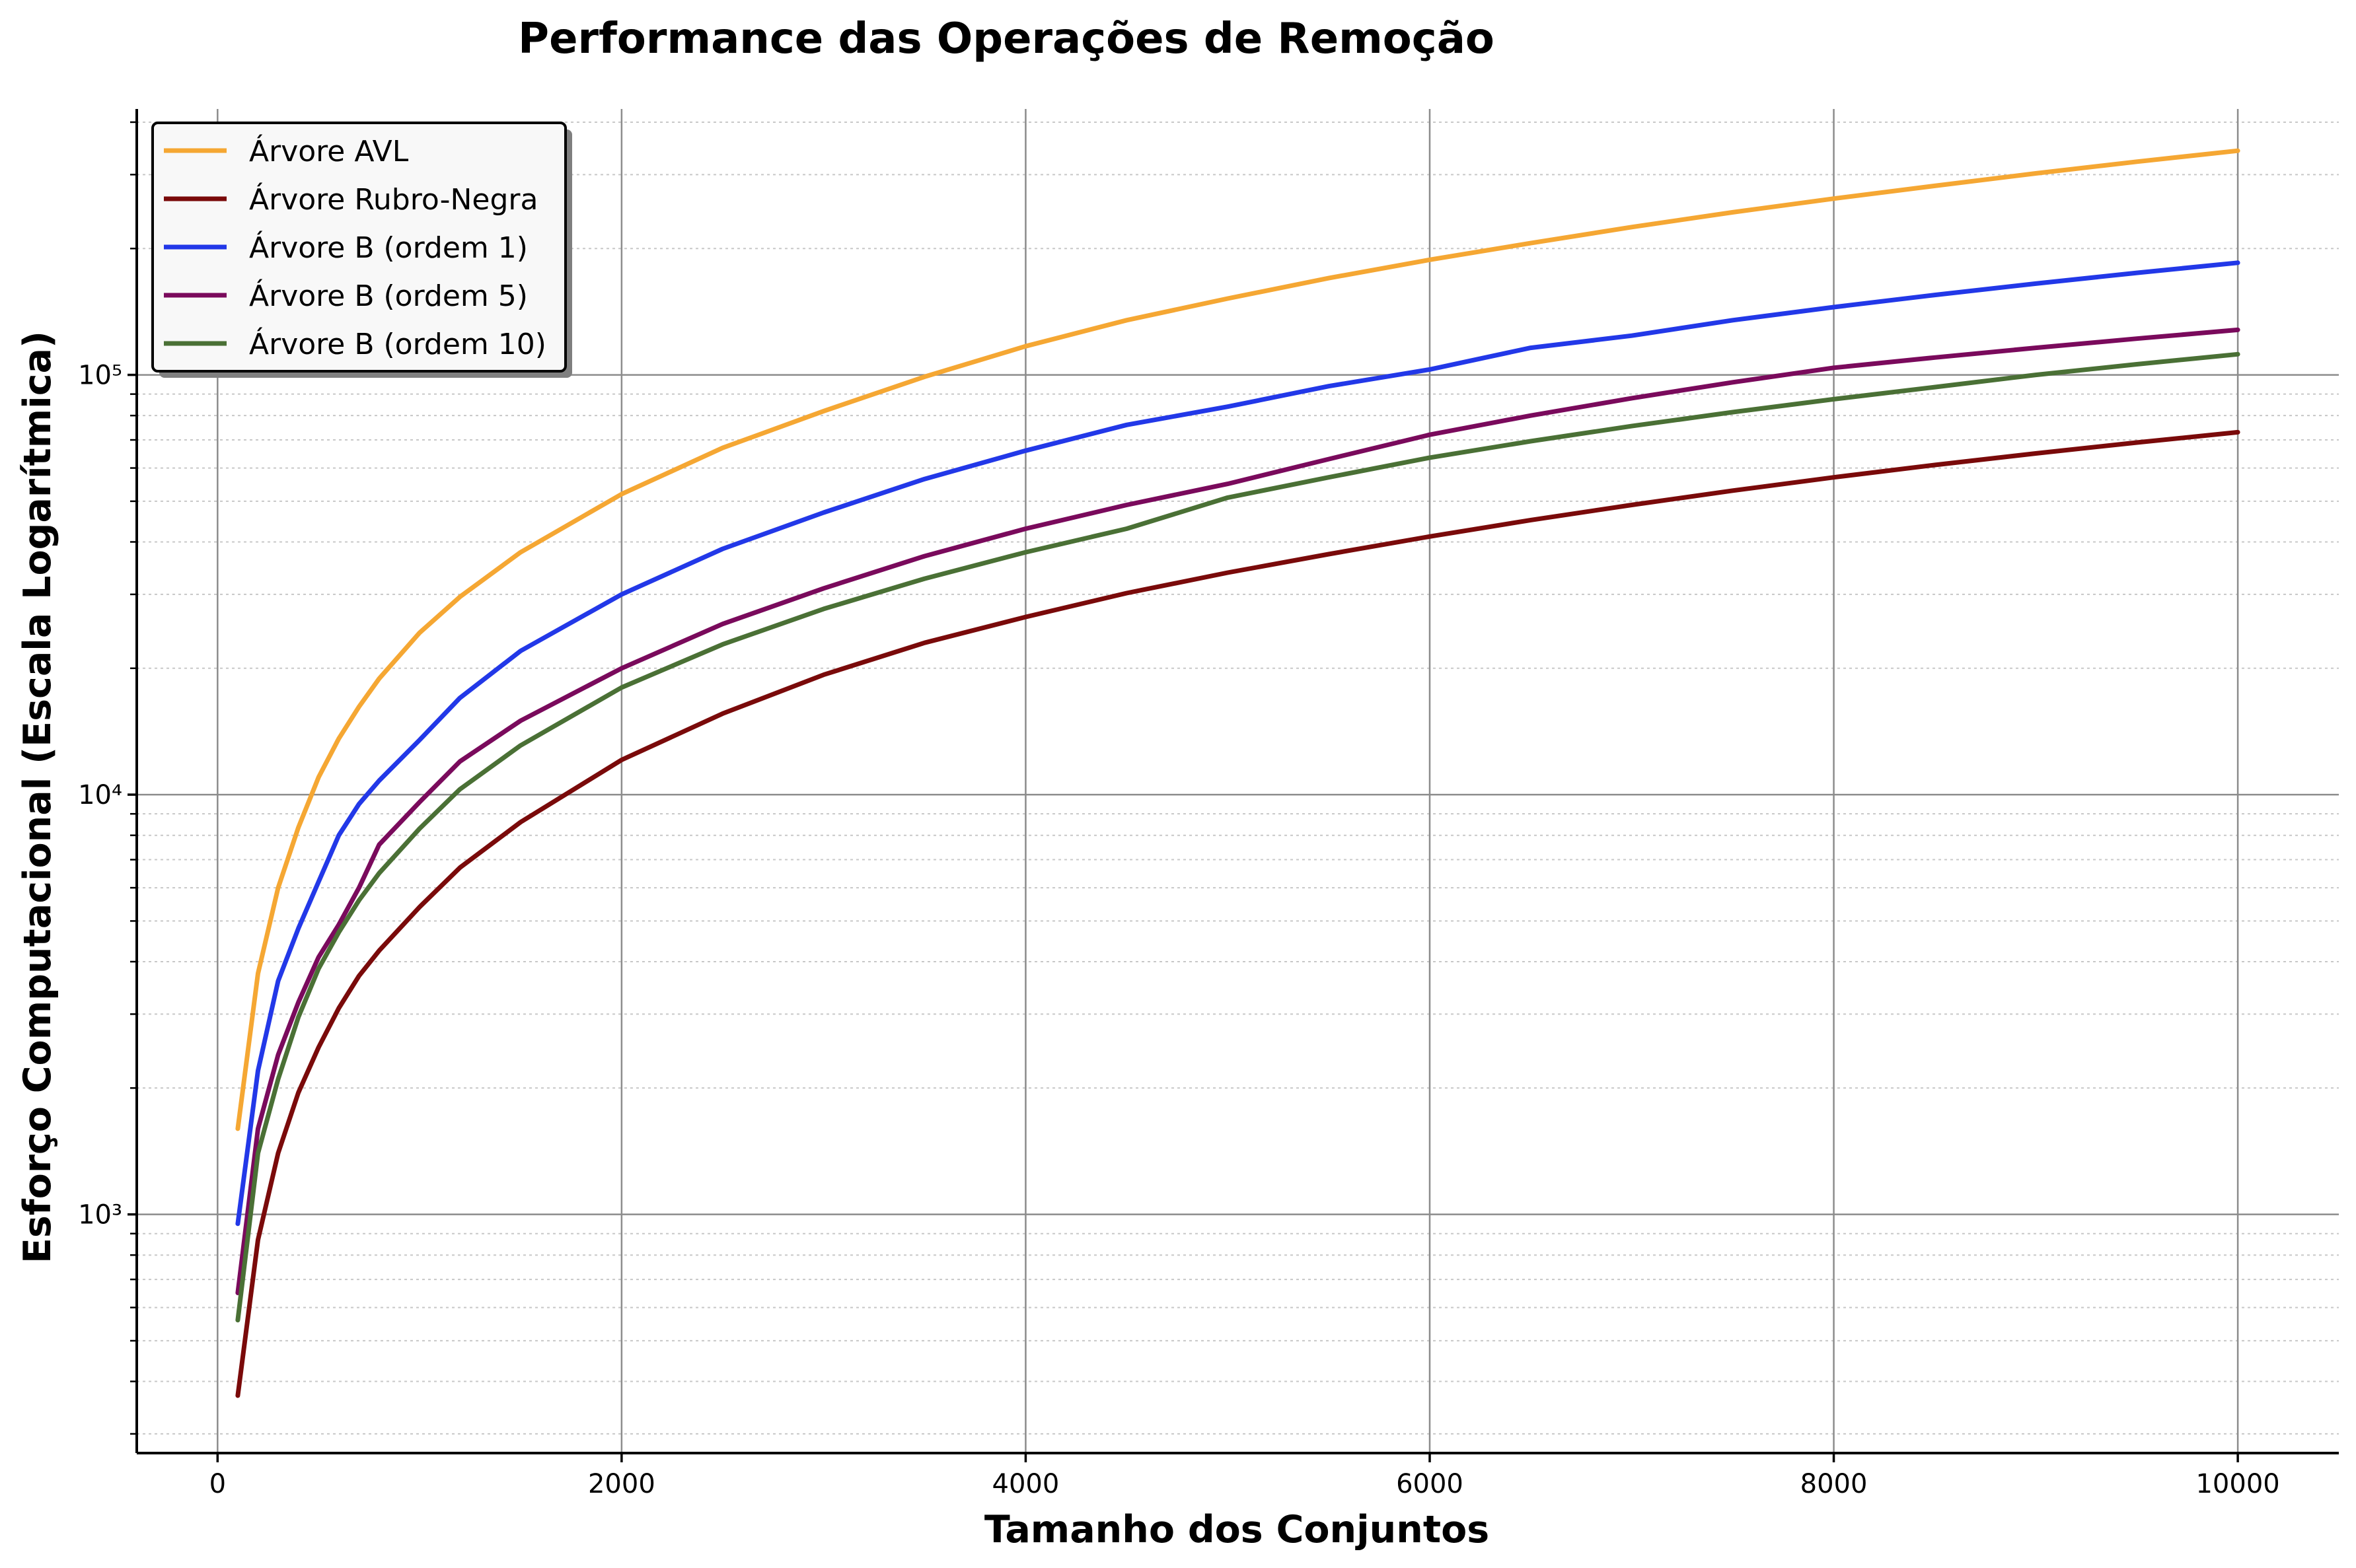 The height and width of the screenshot is (1568, 2356). What do you see at coordinates (393, 199) in the screenshot?
I see `legend-label: Árvore Rubro-Negra` at bounding box center [393, 199].